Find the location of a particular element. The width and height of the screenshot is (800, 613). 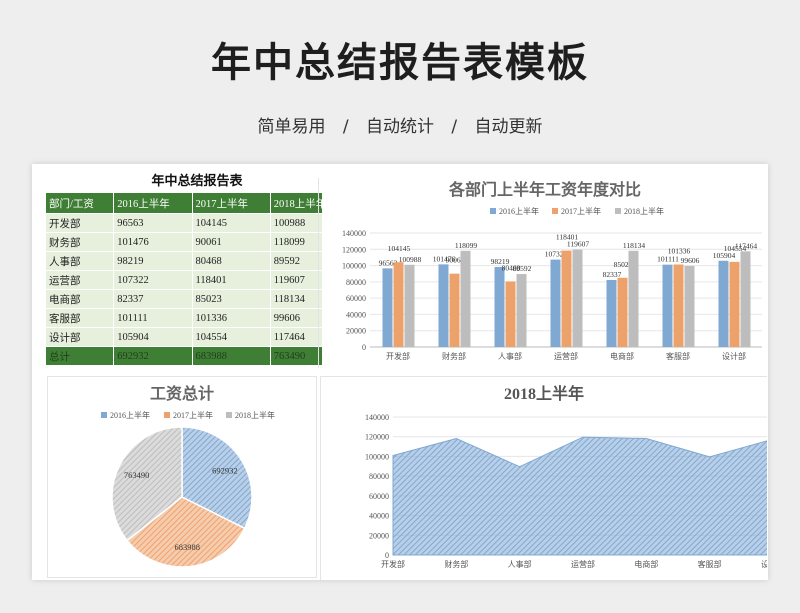

value-cell: 105904 is located at coordinates (153, 337).